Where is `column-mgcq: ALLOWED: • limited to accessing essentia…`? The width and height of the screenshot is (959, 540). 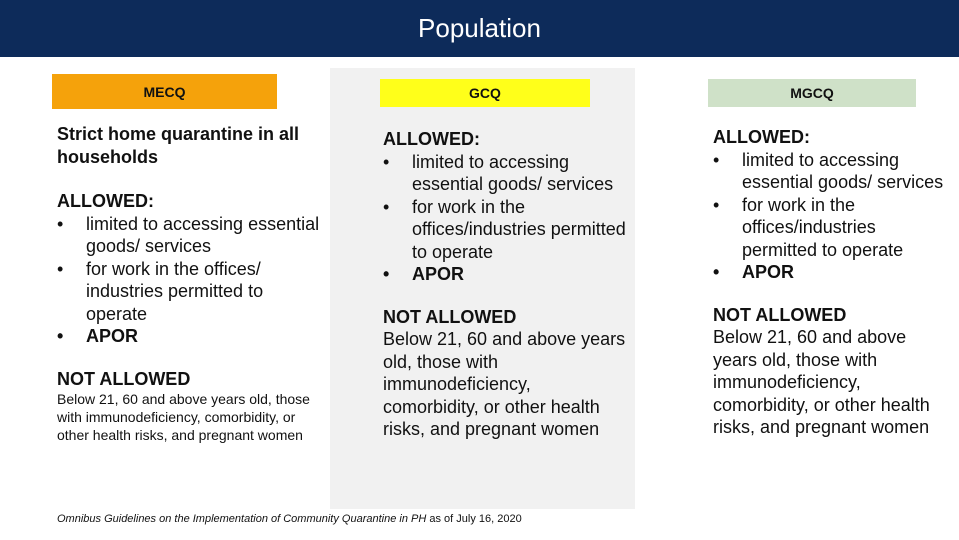 column-mgcq: ALLOWED: • limited to accessing essentia… is located at coordinates (833, 282).